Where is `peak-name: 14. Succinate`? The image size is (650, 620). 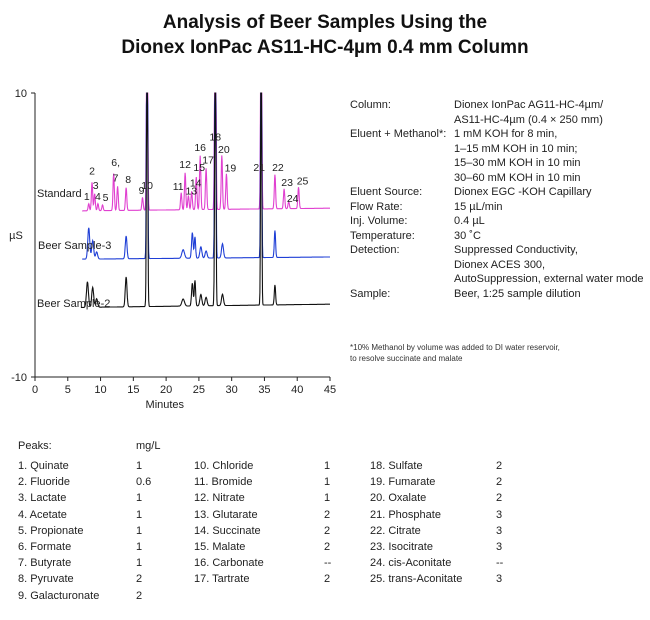 peak-name: 14. Succinate is located at coordinates (227, 530).